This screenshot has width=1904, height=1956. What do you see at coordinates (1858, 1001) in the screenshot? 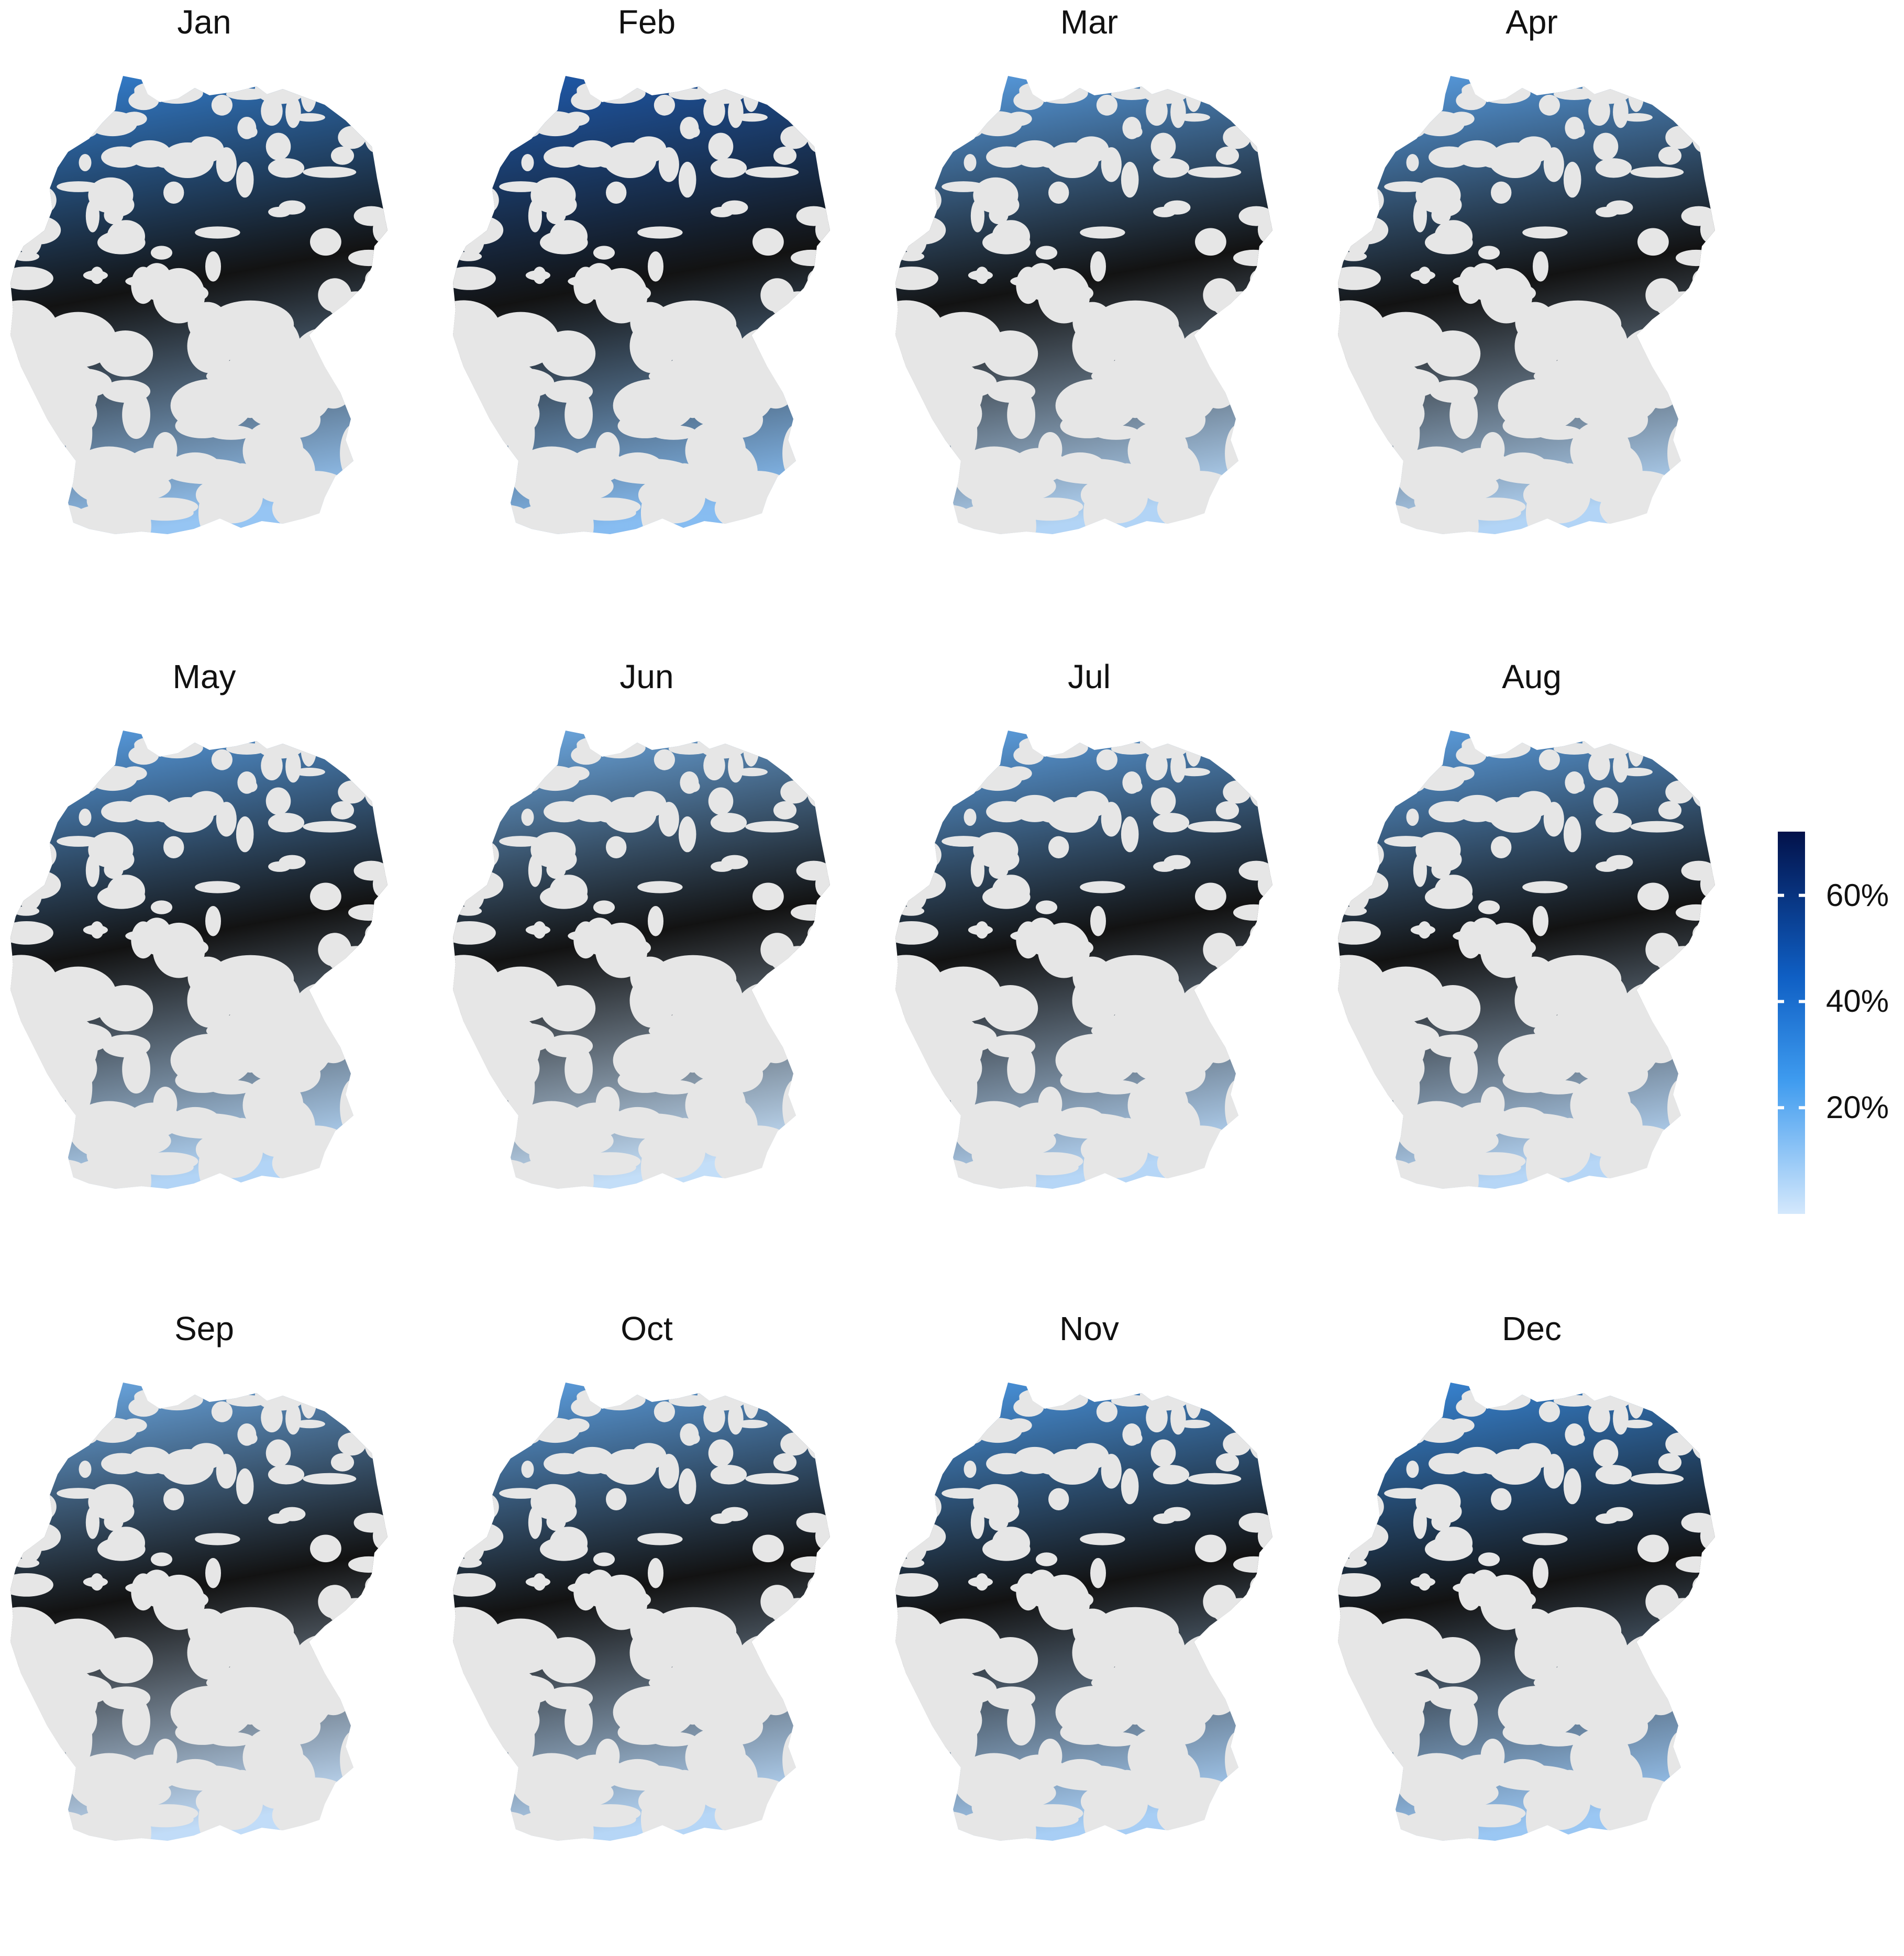
I see `colorbar-tick-label: 40%` at bounding box center [1858, 1001].